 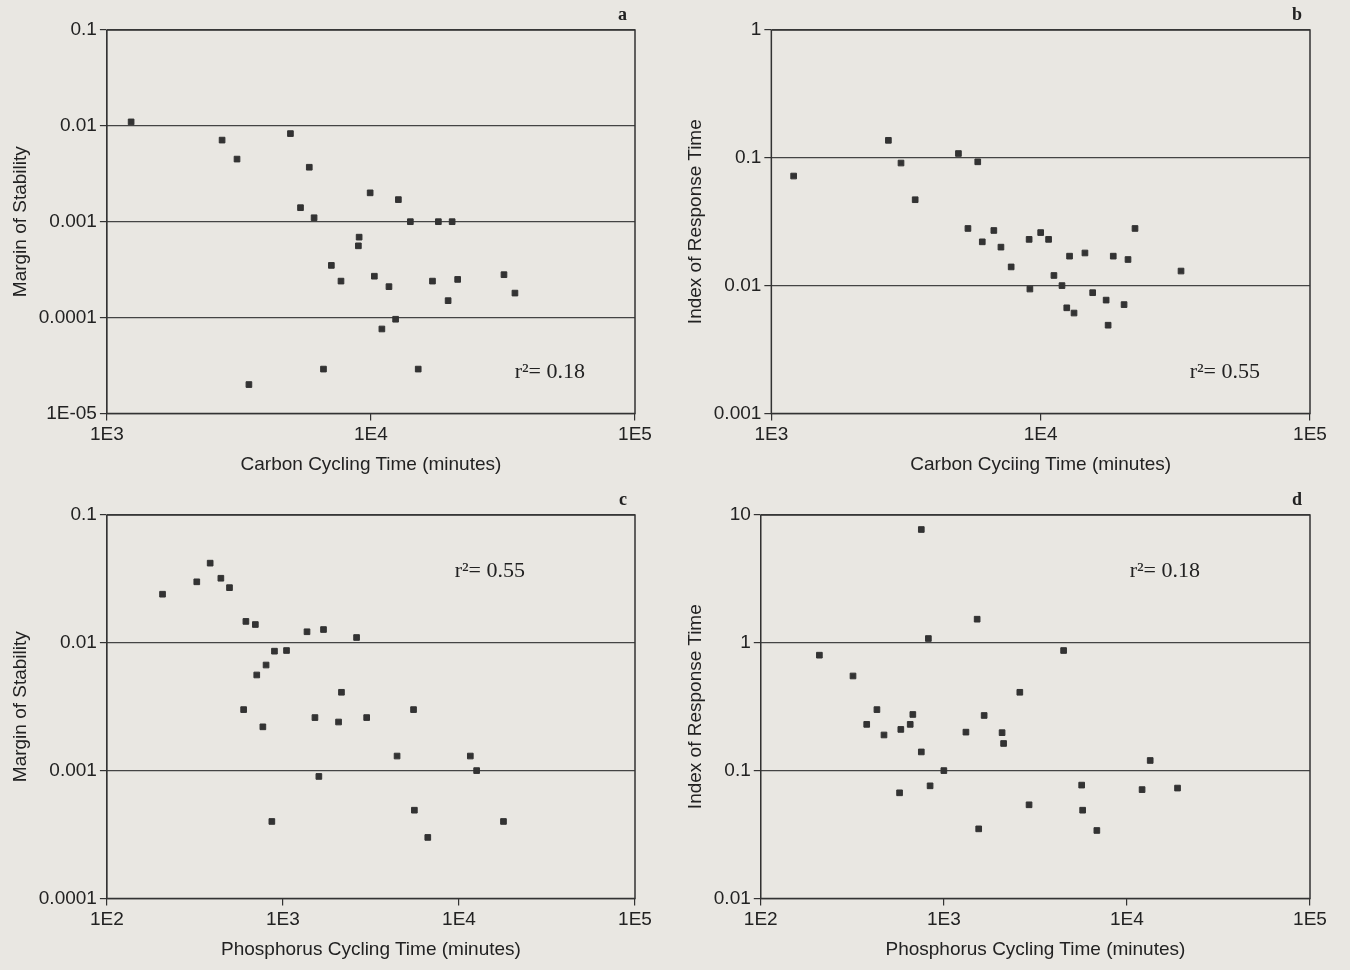 What do you see at coordinates (622, 13) in the screenshot?
I see `text: a` at bounding box center [622, 13].